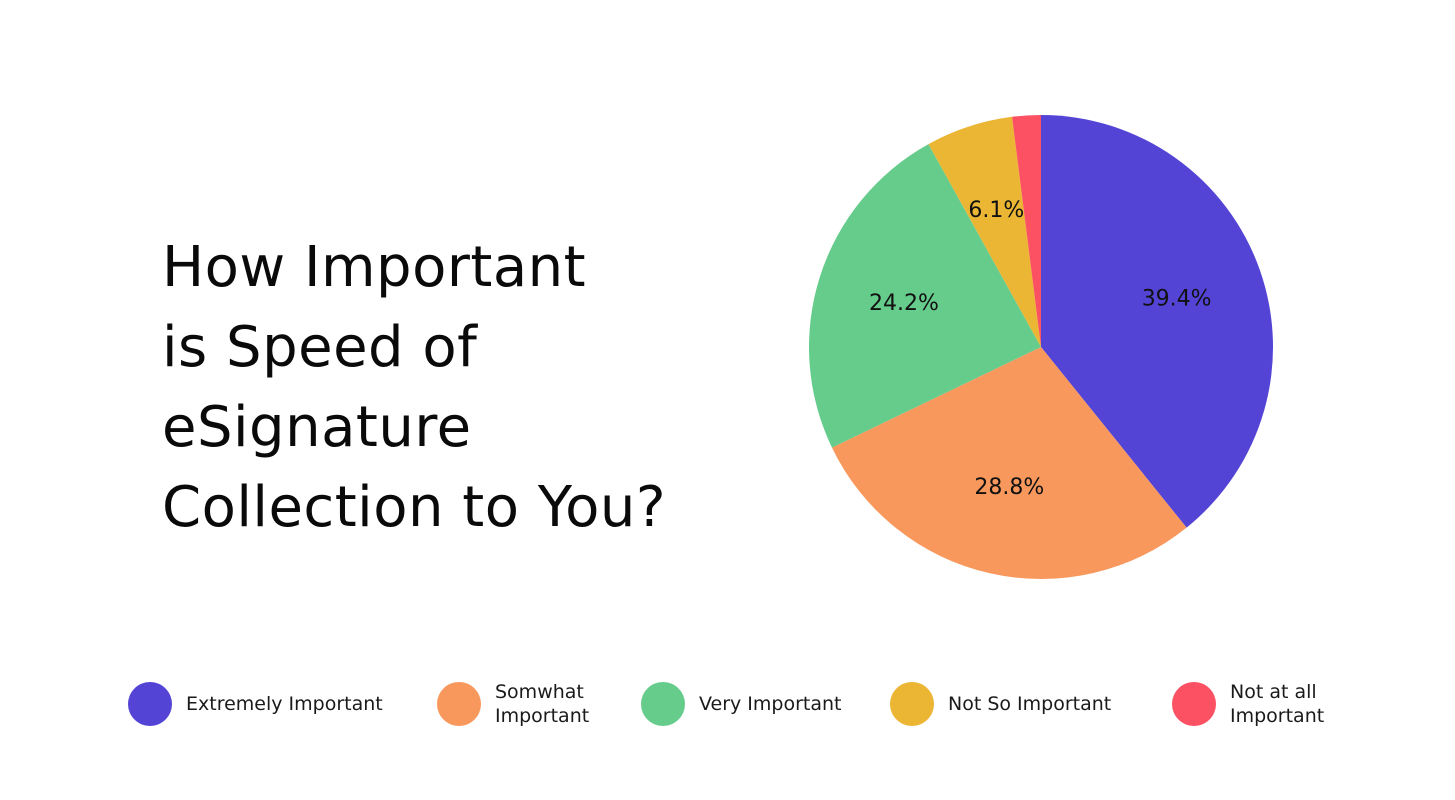 This screenshot has height=800, width=1455. I want to click on legend-label: Extremely Important, so click(284, 704).